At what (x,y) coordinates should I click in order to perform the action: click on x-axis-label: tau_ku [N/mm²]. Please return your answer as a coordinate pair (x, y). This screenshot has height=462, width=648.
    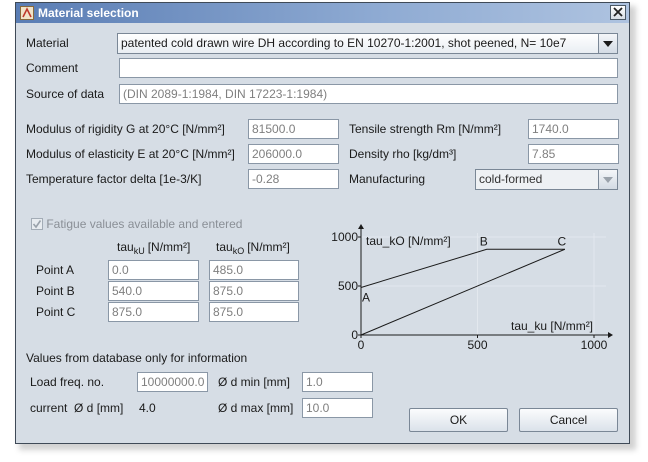
    Looking at the image, I should click on (552, 326).